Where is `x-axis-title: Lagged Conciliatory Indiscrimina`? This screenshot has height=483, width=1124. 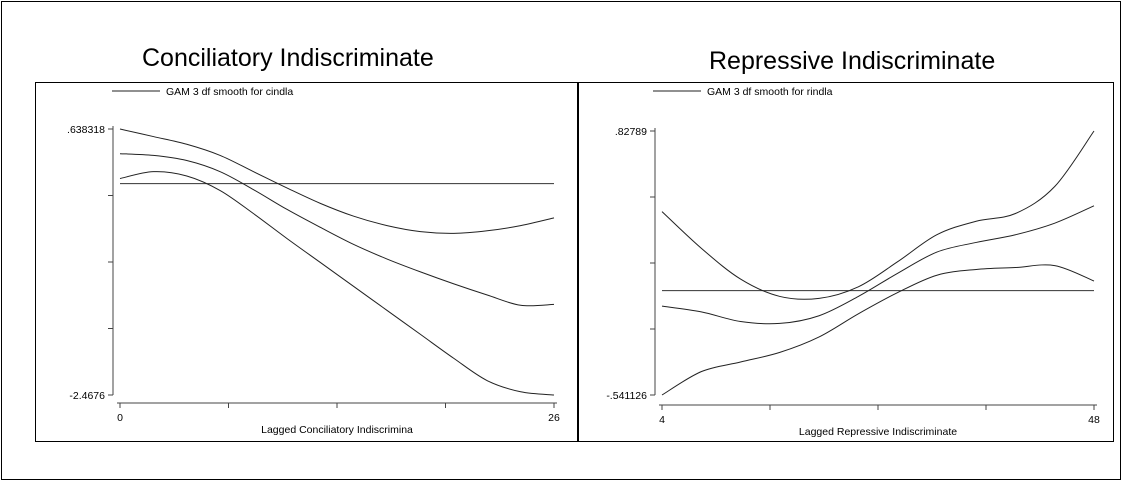
x-axis-title: Lagged Conciliatory Indiscrimina is located at coordinates (337, 430).